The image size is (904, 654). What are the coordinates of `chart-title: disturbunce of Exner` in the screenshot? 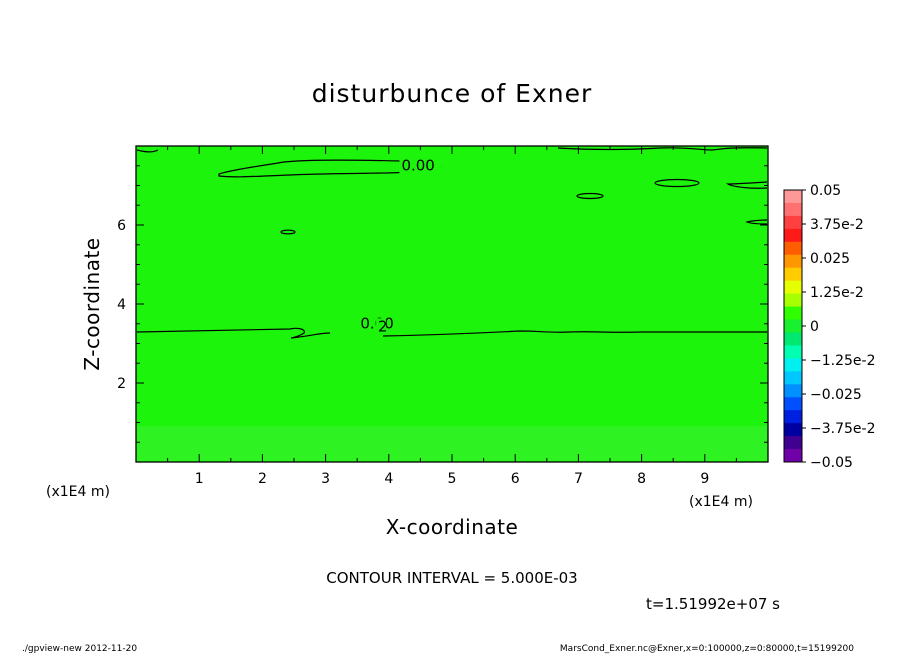 It's located at (452, 93).